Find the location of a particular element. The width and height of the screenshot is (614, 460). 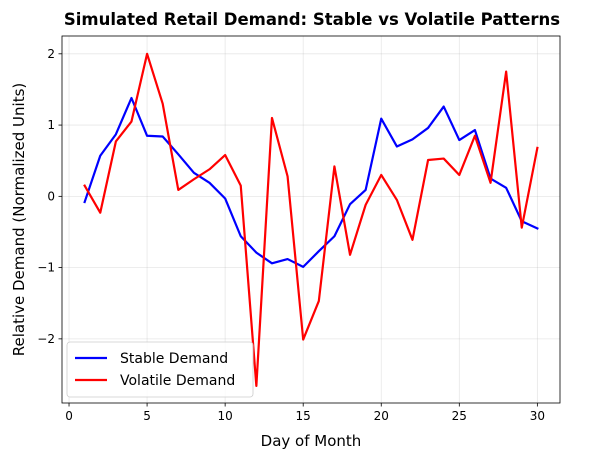

legend-label: Volatile Demand is located at coordinates (177, 381).